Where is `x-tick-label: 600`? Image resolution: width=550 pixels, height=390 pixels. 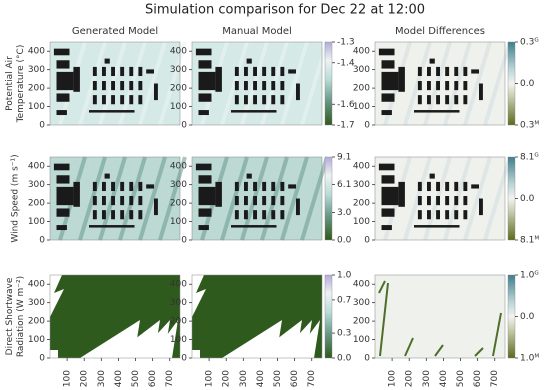
x-tick-label: 600 is located at coordinates (153, 378).